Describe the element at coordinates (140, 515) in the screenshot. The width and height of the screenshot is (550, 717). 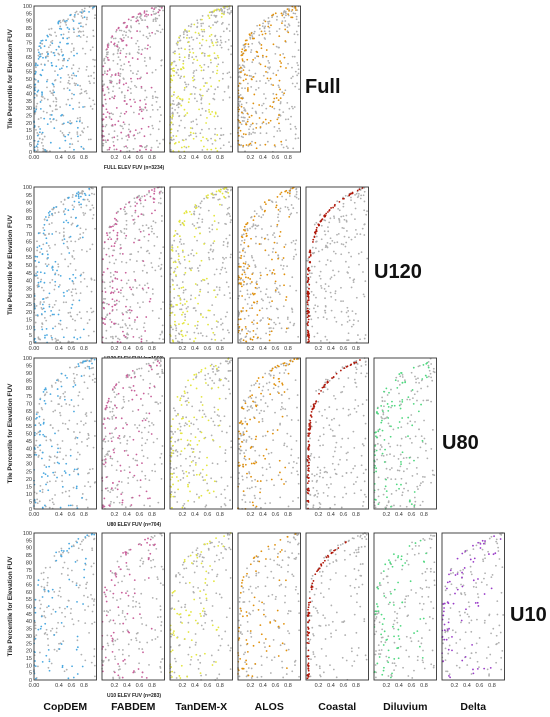
I see `x-tick-label: 0.6` at that location.